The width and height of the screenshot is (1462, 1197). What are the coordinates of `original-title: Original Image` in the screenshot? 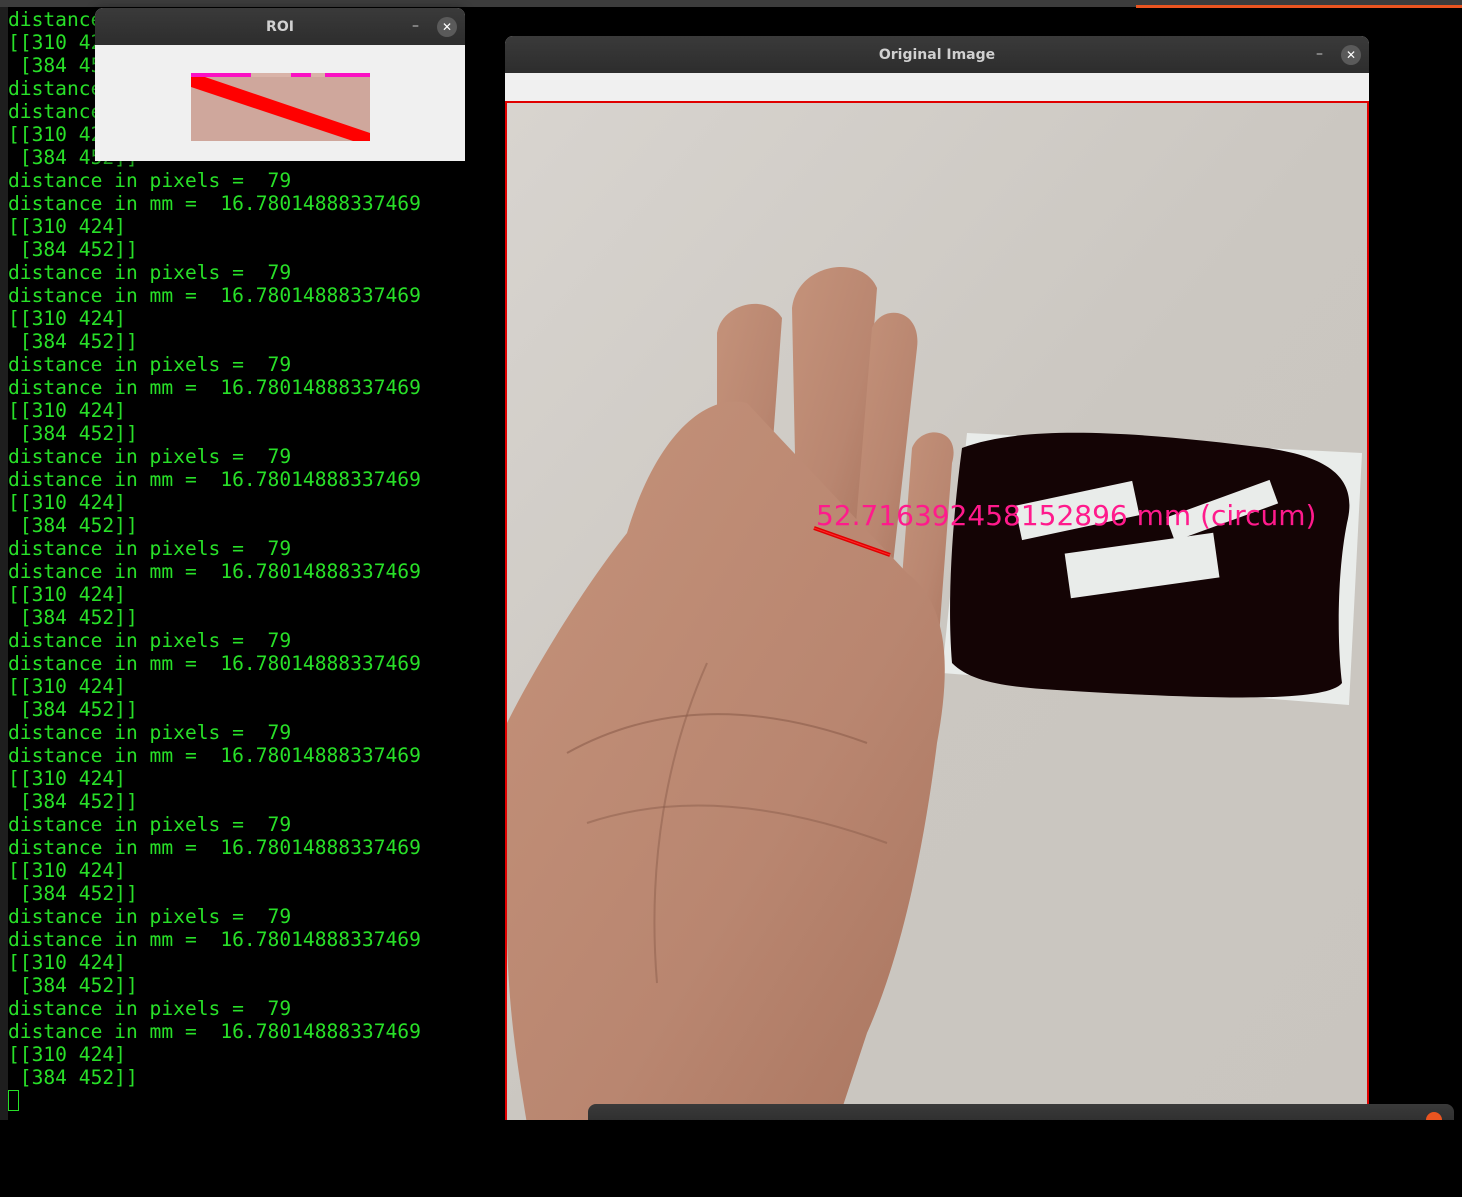 It's located at (937, 54).